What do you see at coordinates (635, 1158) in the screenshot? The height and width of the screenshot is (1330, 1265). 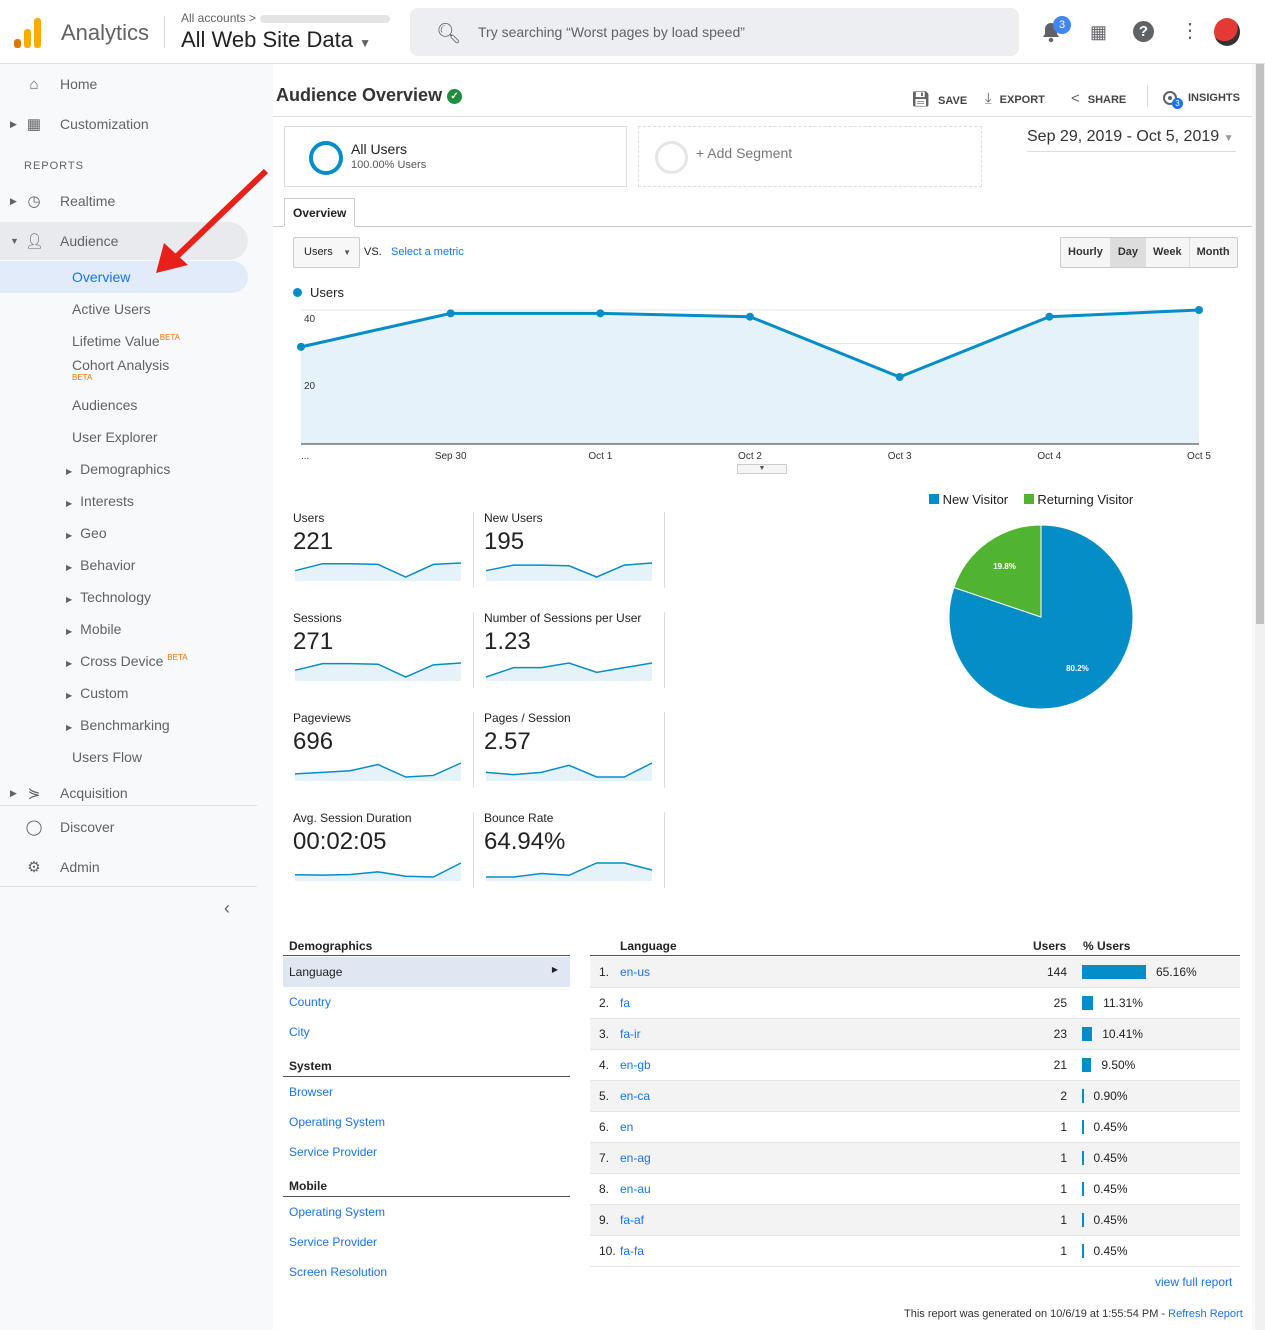 I see `language-link: en-ag` at bounding box center [635, 1158].